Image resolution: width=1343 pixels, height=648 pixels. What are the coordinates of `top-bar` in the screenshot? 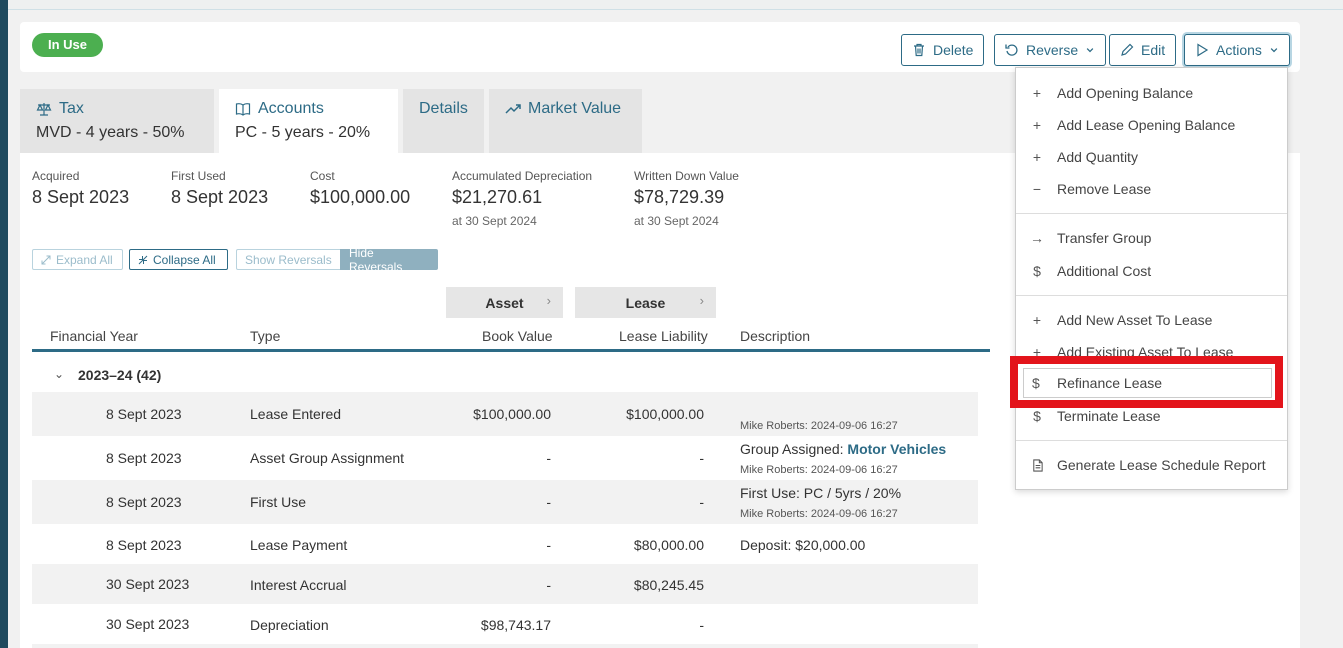 It's located at (675, 5).